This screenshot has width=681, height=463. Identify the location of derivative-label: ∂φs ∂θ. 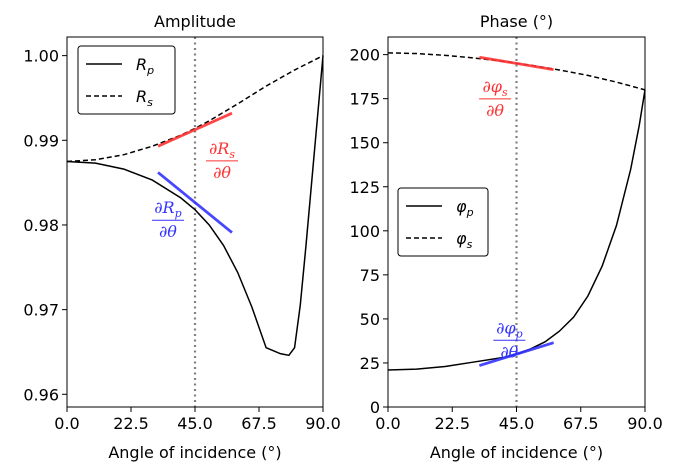
(495, 98).